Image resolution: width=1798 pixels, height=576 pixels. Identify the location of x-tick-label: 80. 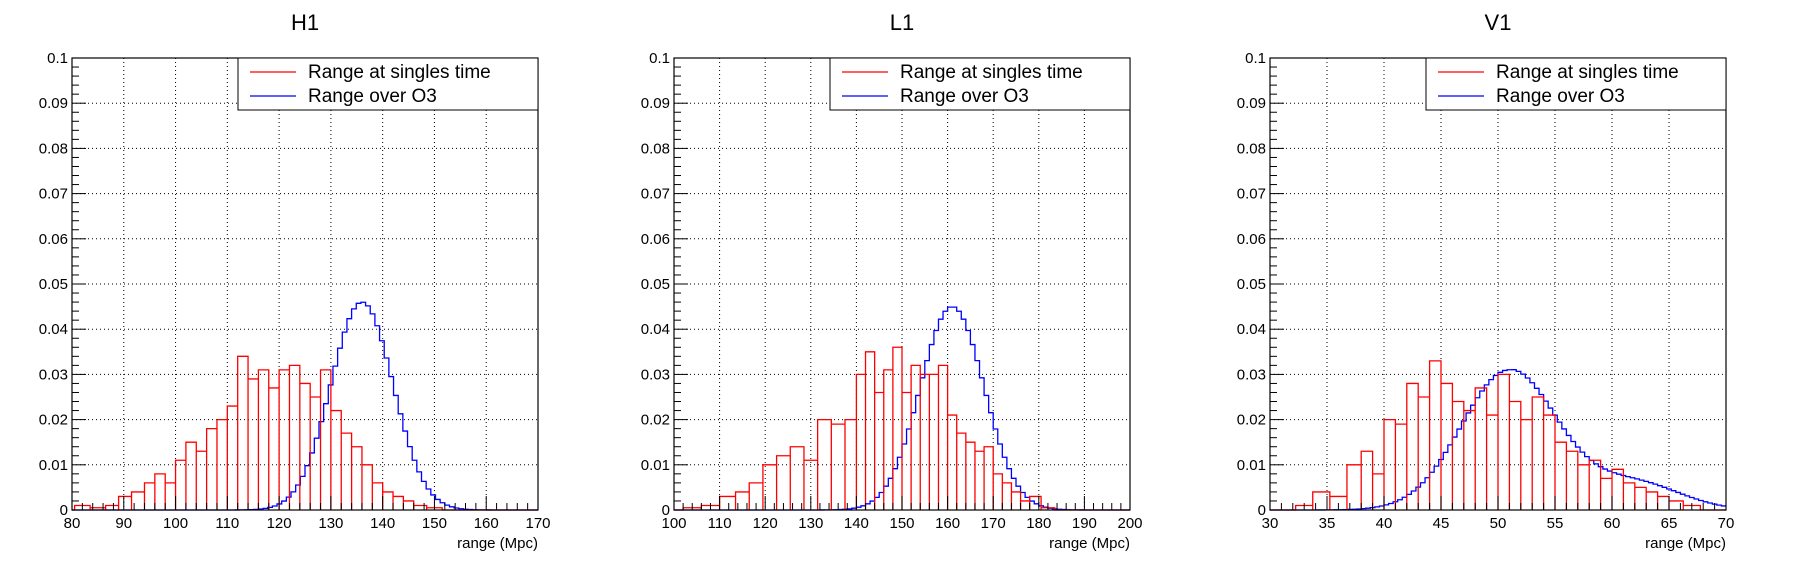
(72, 523).